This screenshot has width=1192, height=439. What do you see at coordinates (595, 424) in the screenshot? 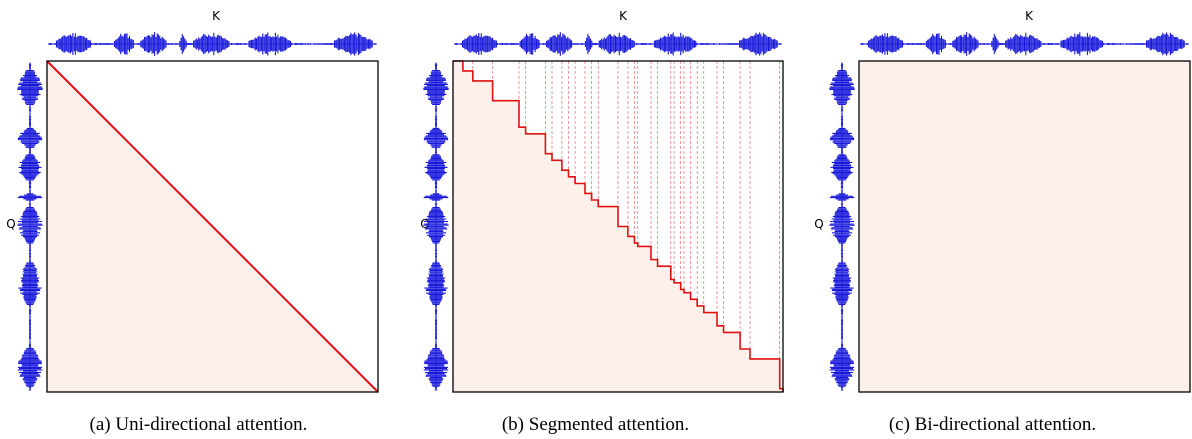
I see `caption-b: (b) Segmented attention.` at bounding box center [595, 424].